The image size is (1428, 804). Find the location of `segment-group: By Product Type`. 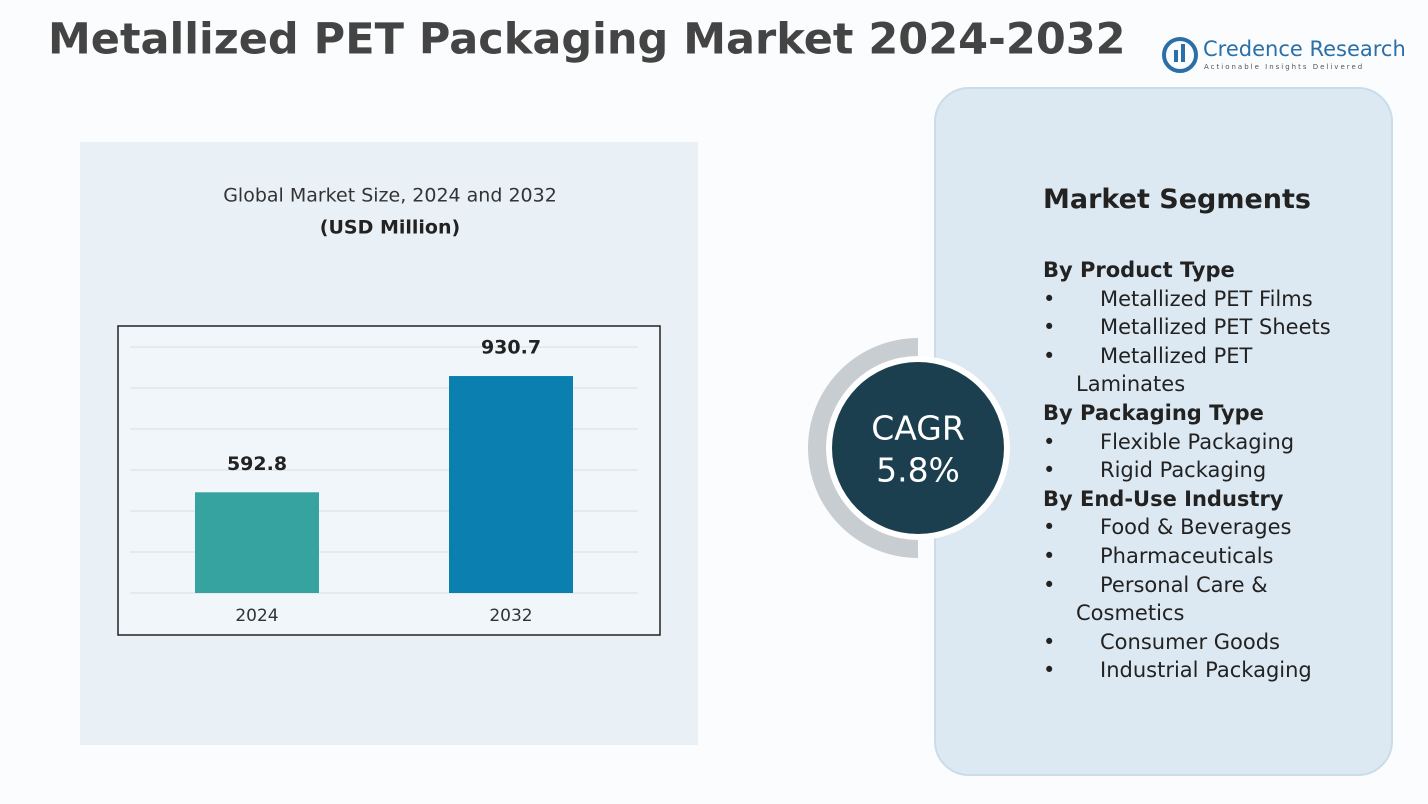

segment-group: By Product Type is located at coordinates (1139, 270).